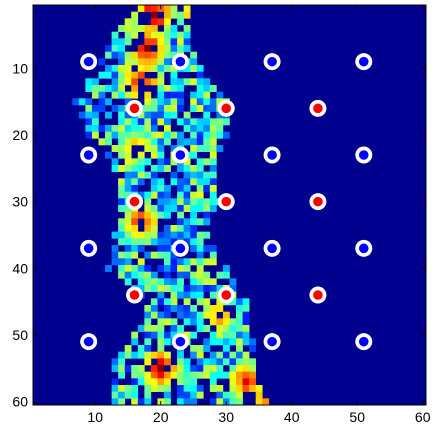 This screenshot has width=437, height=429. Describe the element at coordinates (20, 68) in the screenshot. I see `y-tick-label: 10` at that location.